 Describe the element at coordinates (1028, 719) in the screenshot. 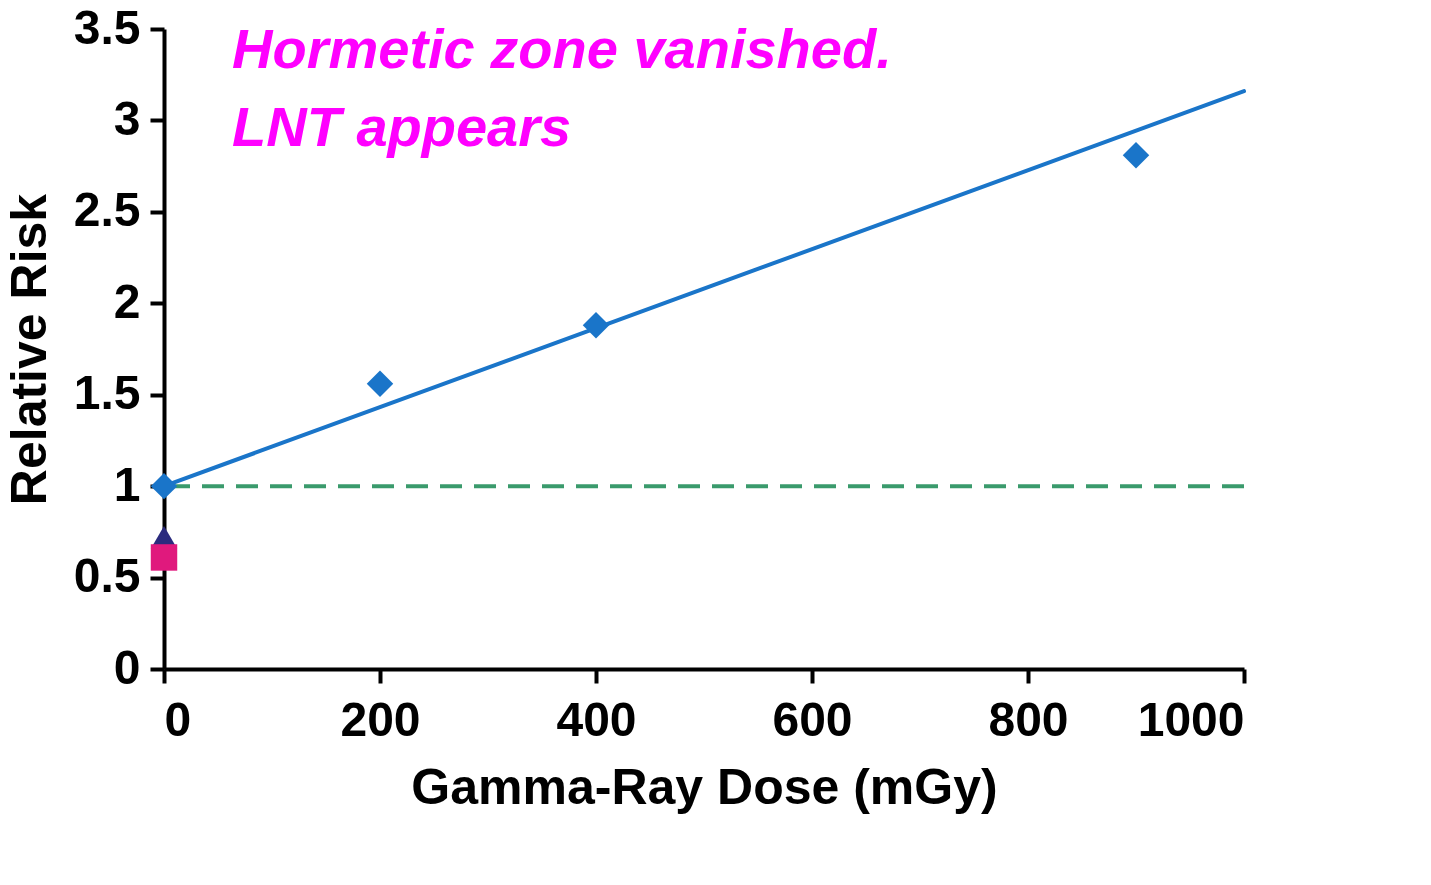

I see `x-tick-label: 800` at that location.